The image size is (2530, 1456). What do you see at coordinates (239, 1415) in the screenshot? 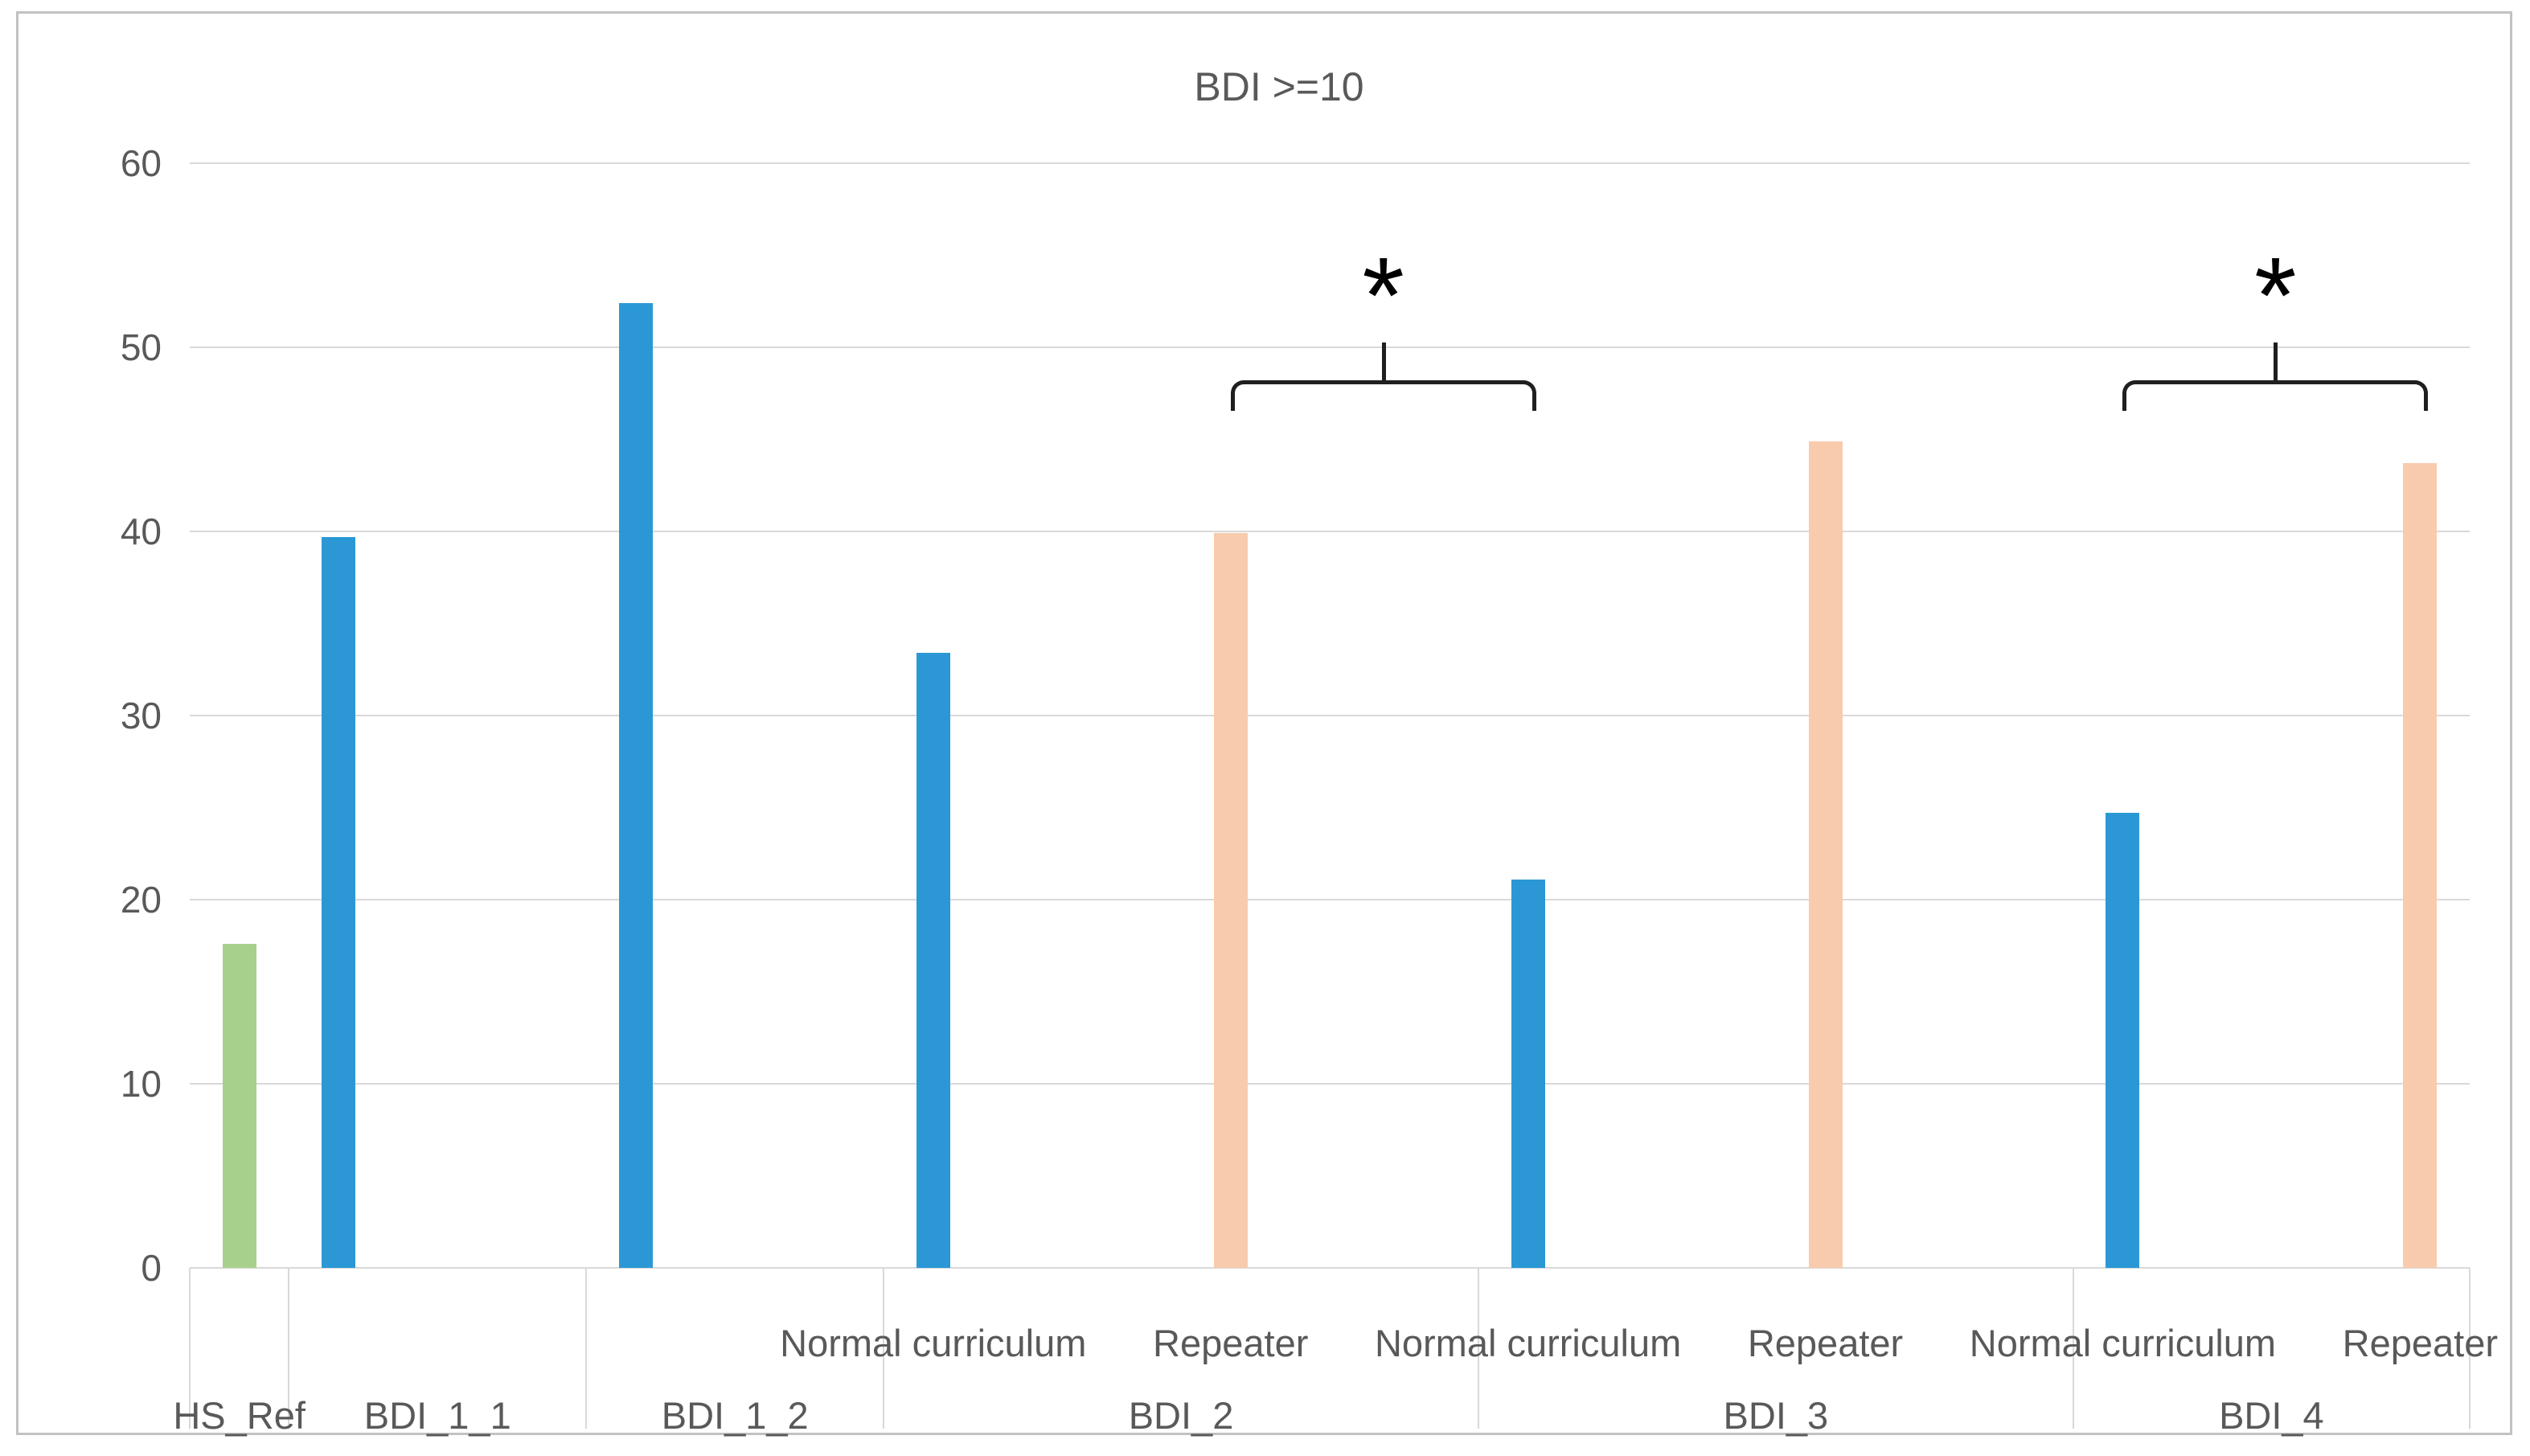
I see `axis-group-label-hs-ref: HS_Ref` at bounding box center [239, 1415].